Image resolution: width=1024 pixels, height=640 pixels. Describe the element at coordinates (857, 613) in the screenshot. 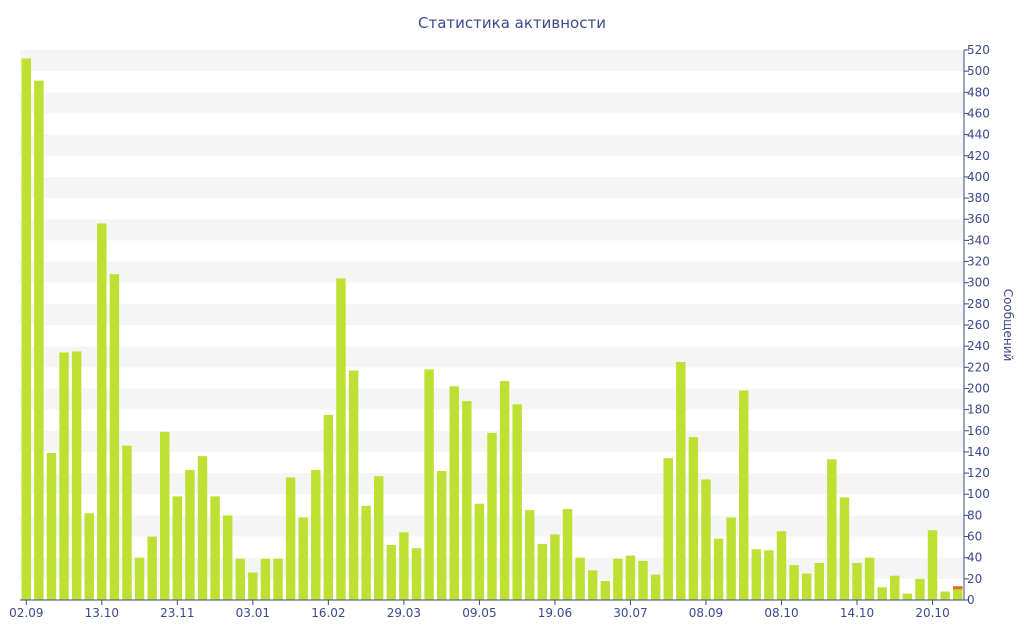

I see `x-tick-label: 14.10` at that location.